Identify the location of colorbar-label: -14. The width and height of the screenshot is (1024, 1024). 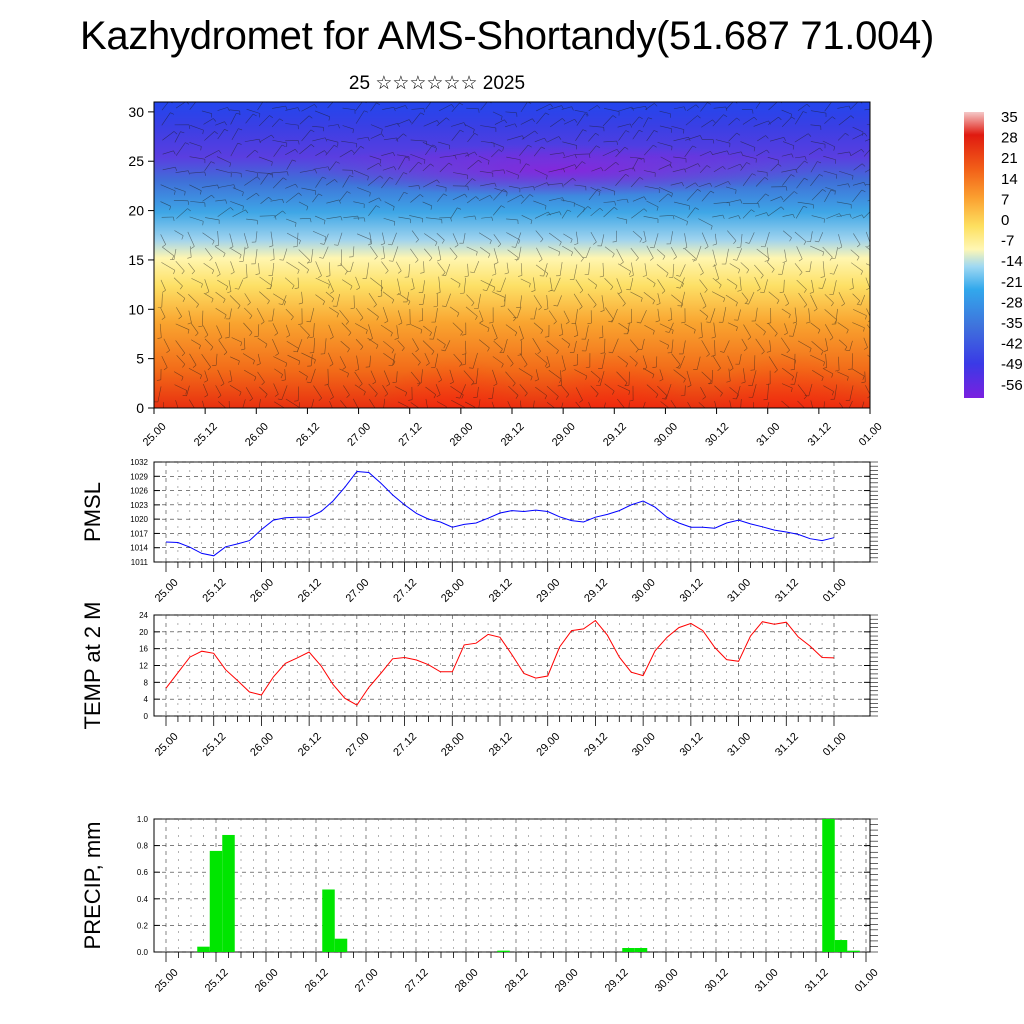
(1012, 261).